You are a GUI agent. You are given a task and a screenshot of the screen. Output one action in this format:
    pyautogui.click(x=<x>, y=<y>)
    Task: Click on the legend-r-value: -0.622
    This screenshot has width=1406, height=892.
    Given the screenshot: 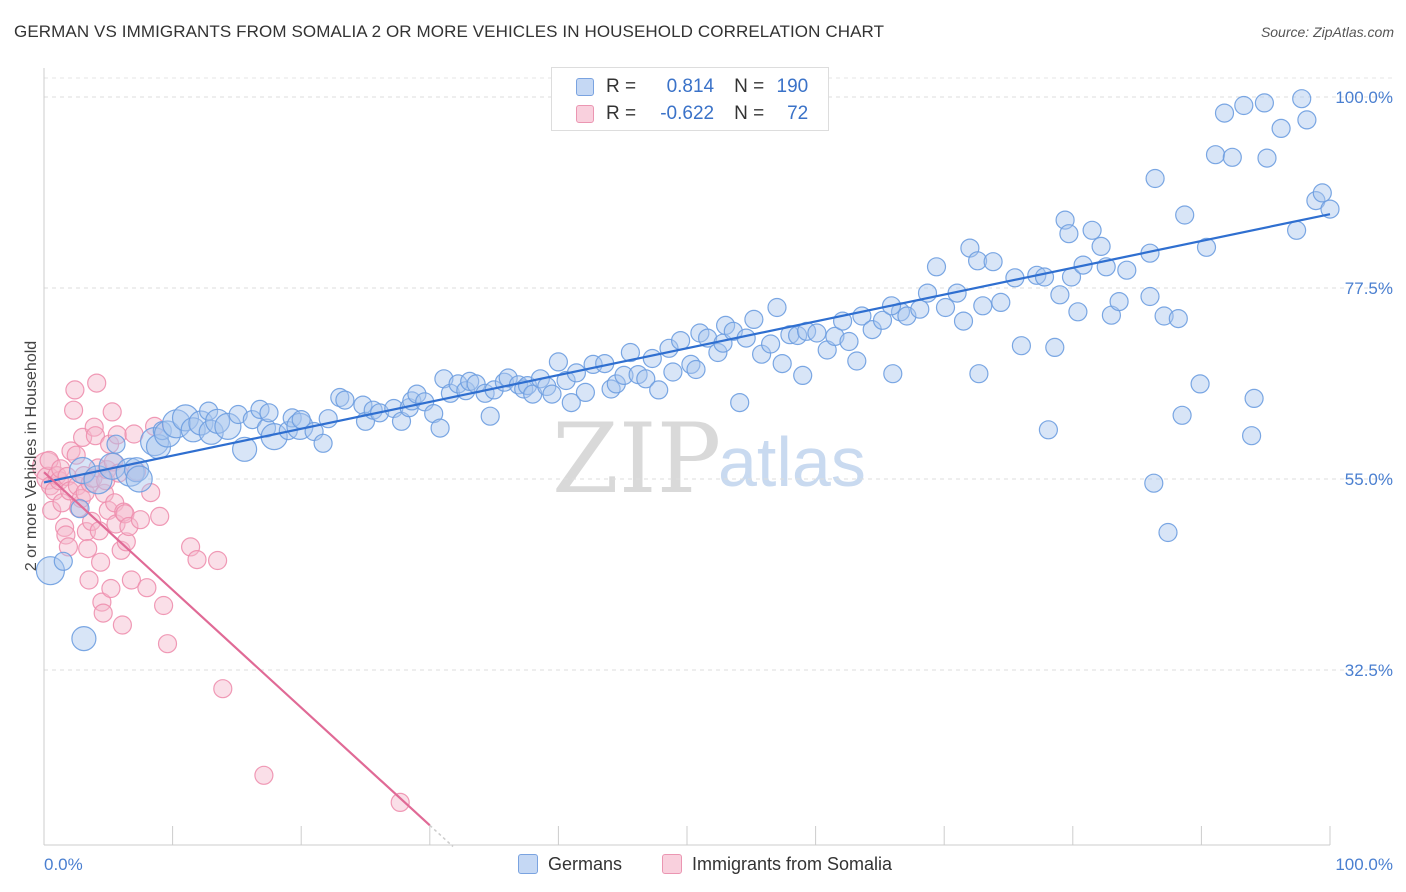 What is the action you would take?
    pyautogui.click(x=687, y=113)
    